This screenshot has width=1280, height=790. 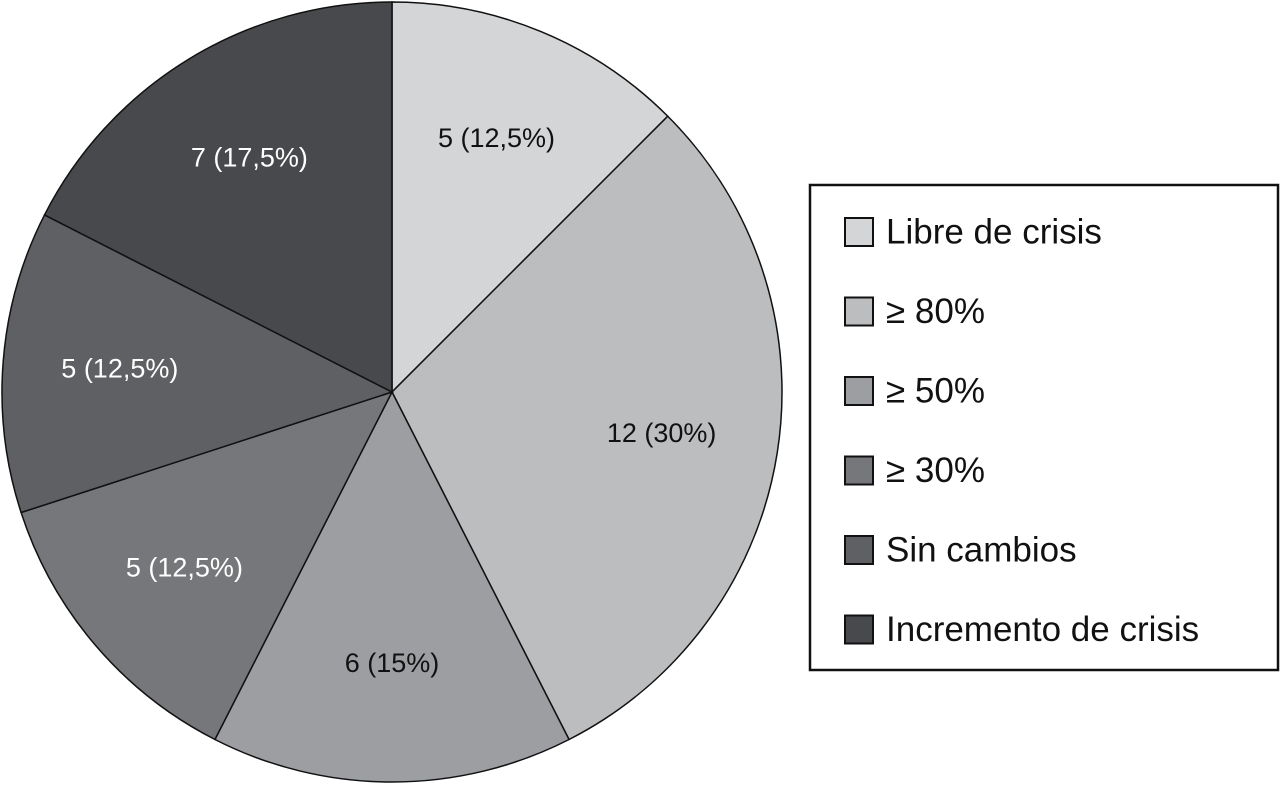 I want to click on slice-label: 12 (30%), so click(x=662, y=433).